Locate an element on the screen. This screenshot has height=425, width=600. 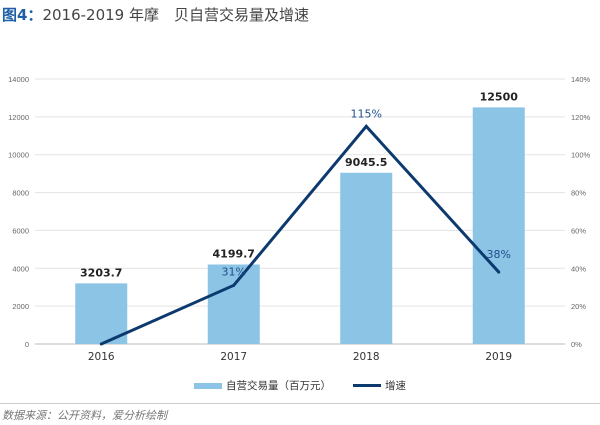
y-right-tick-label: 120% is located at coordinates (581, 117).